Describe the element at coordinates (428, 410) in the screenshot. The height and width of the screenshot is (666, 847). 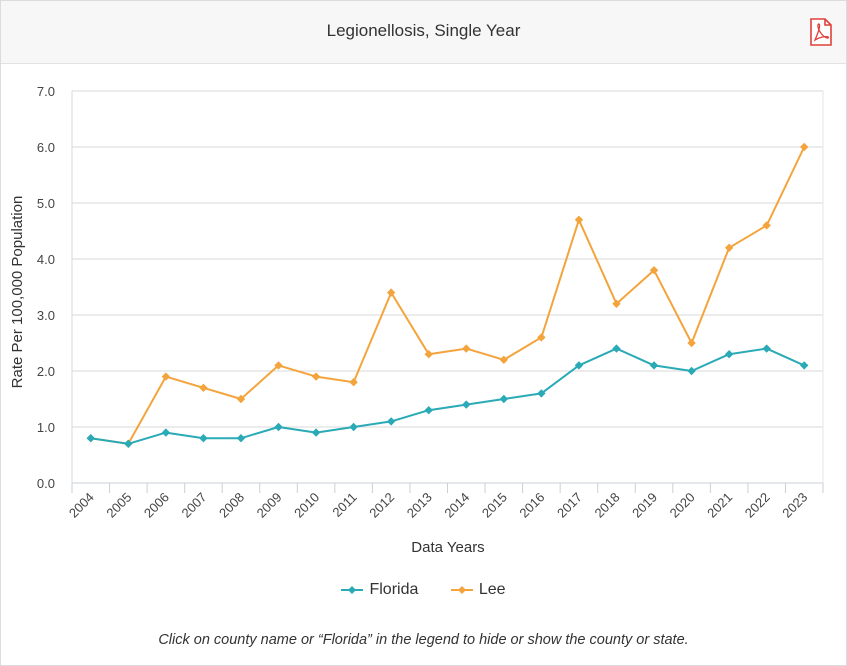
I see `point-florida-2013` at that location.